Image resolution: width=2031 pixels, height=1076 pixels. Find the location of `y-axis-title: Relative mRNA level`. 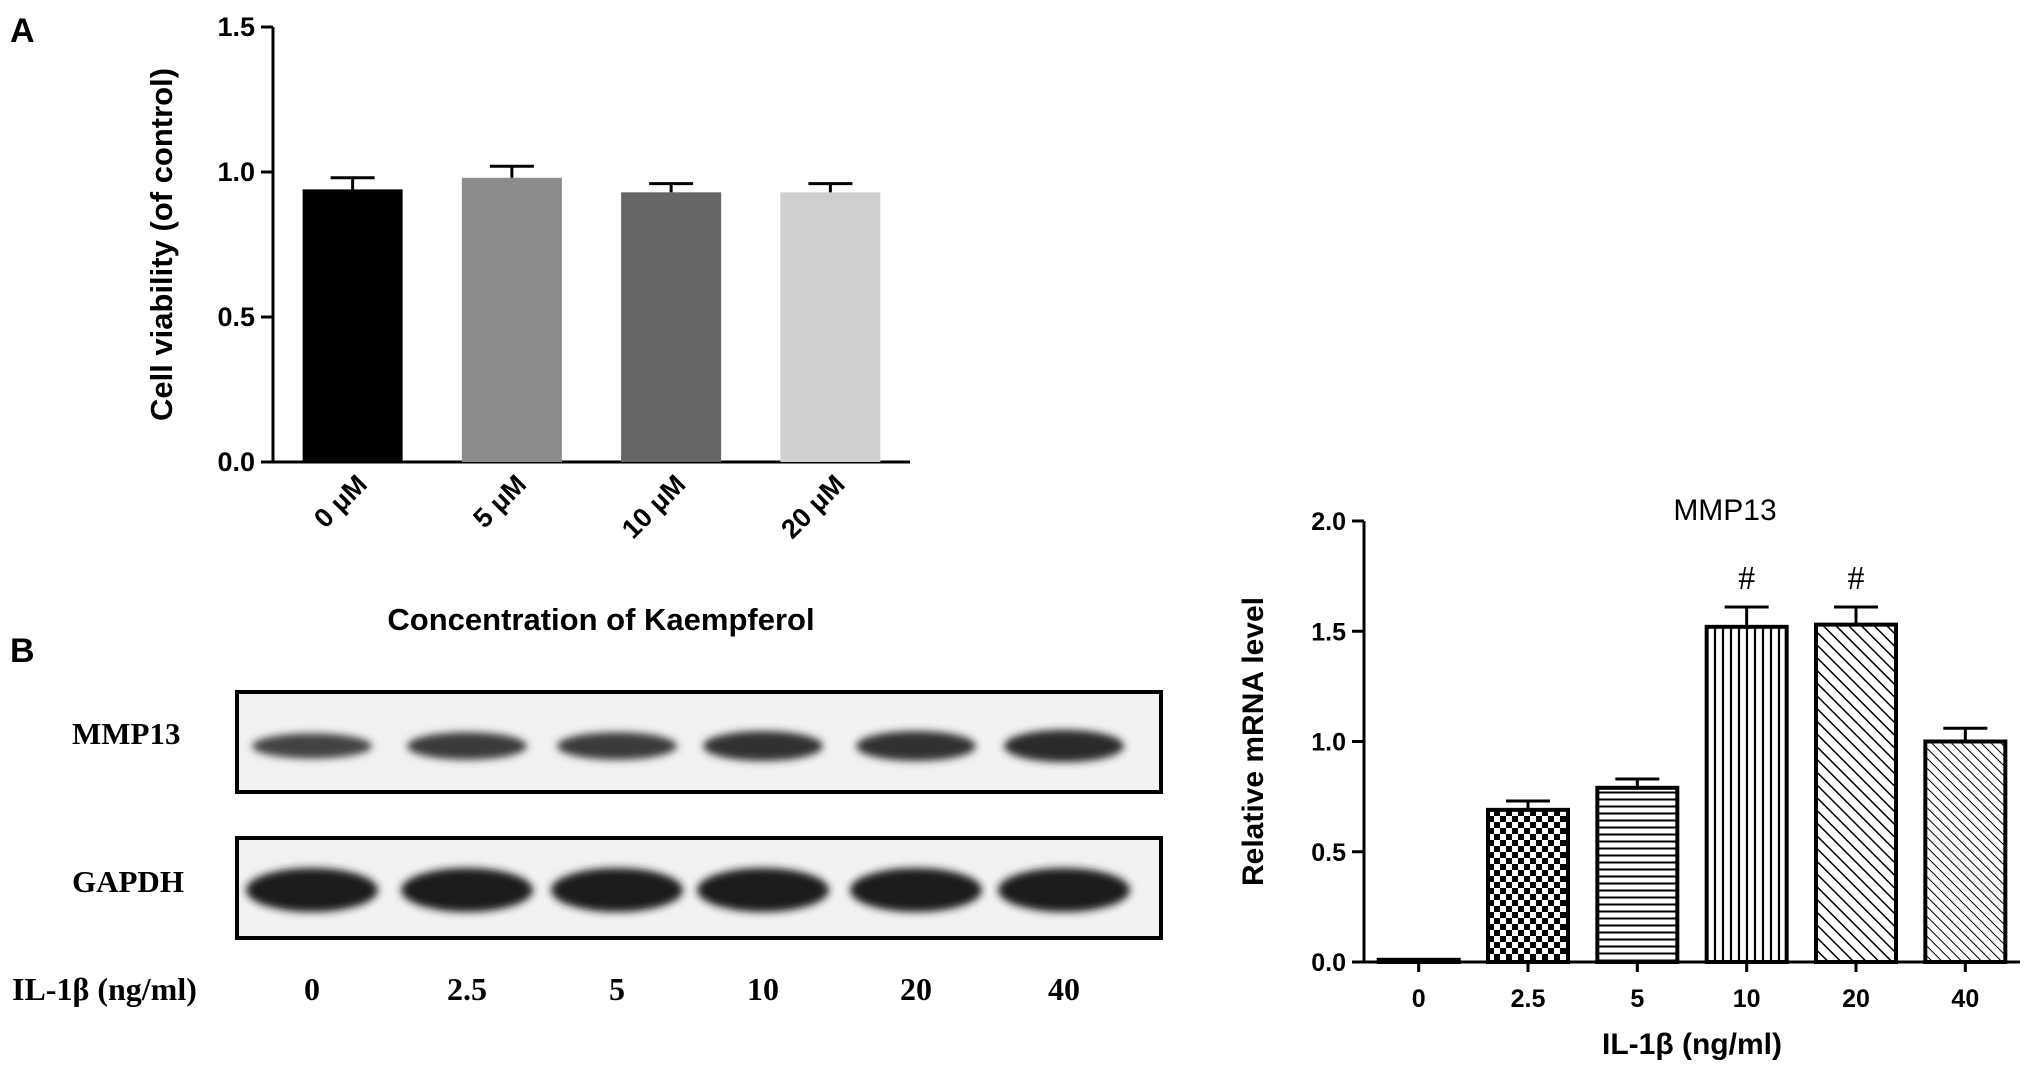

y-axis-title: Relative mRNA level is located at coordinates (1253, 741).